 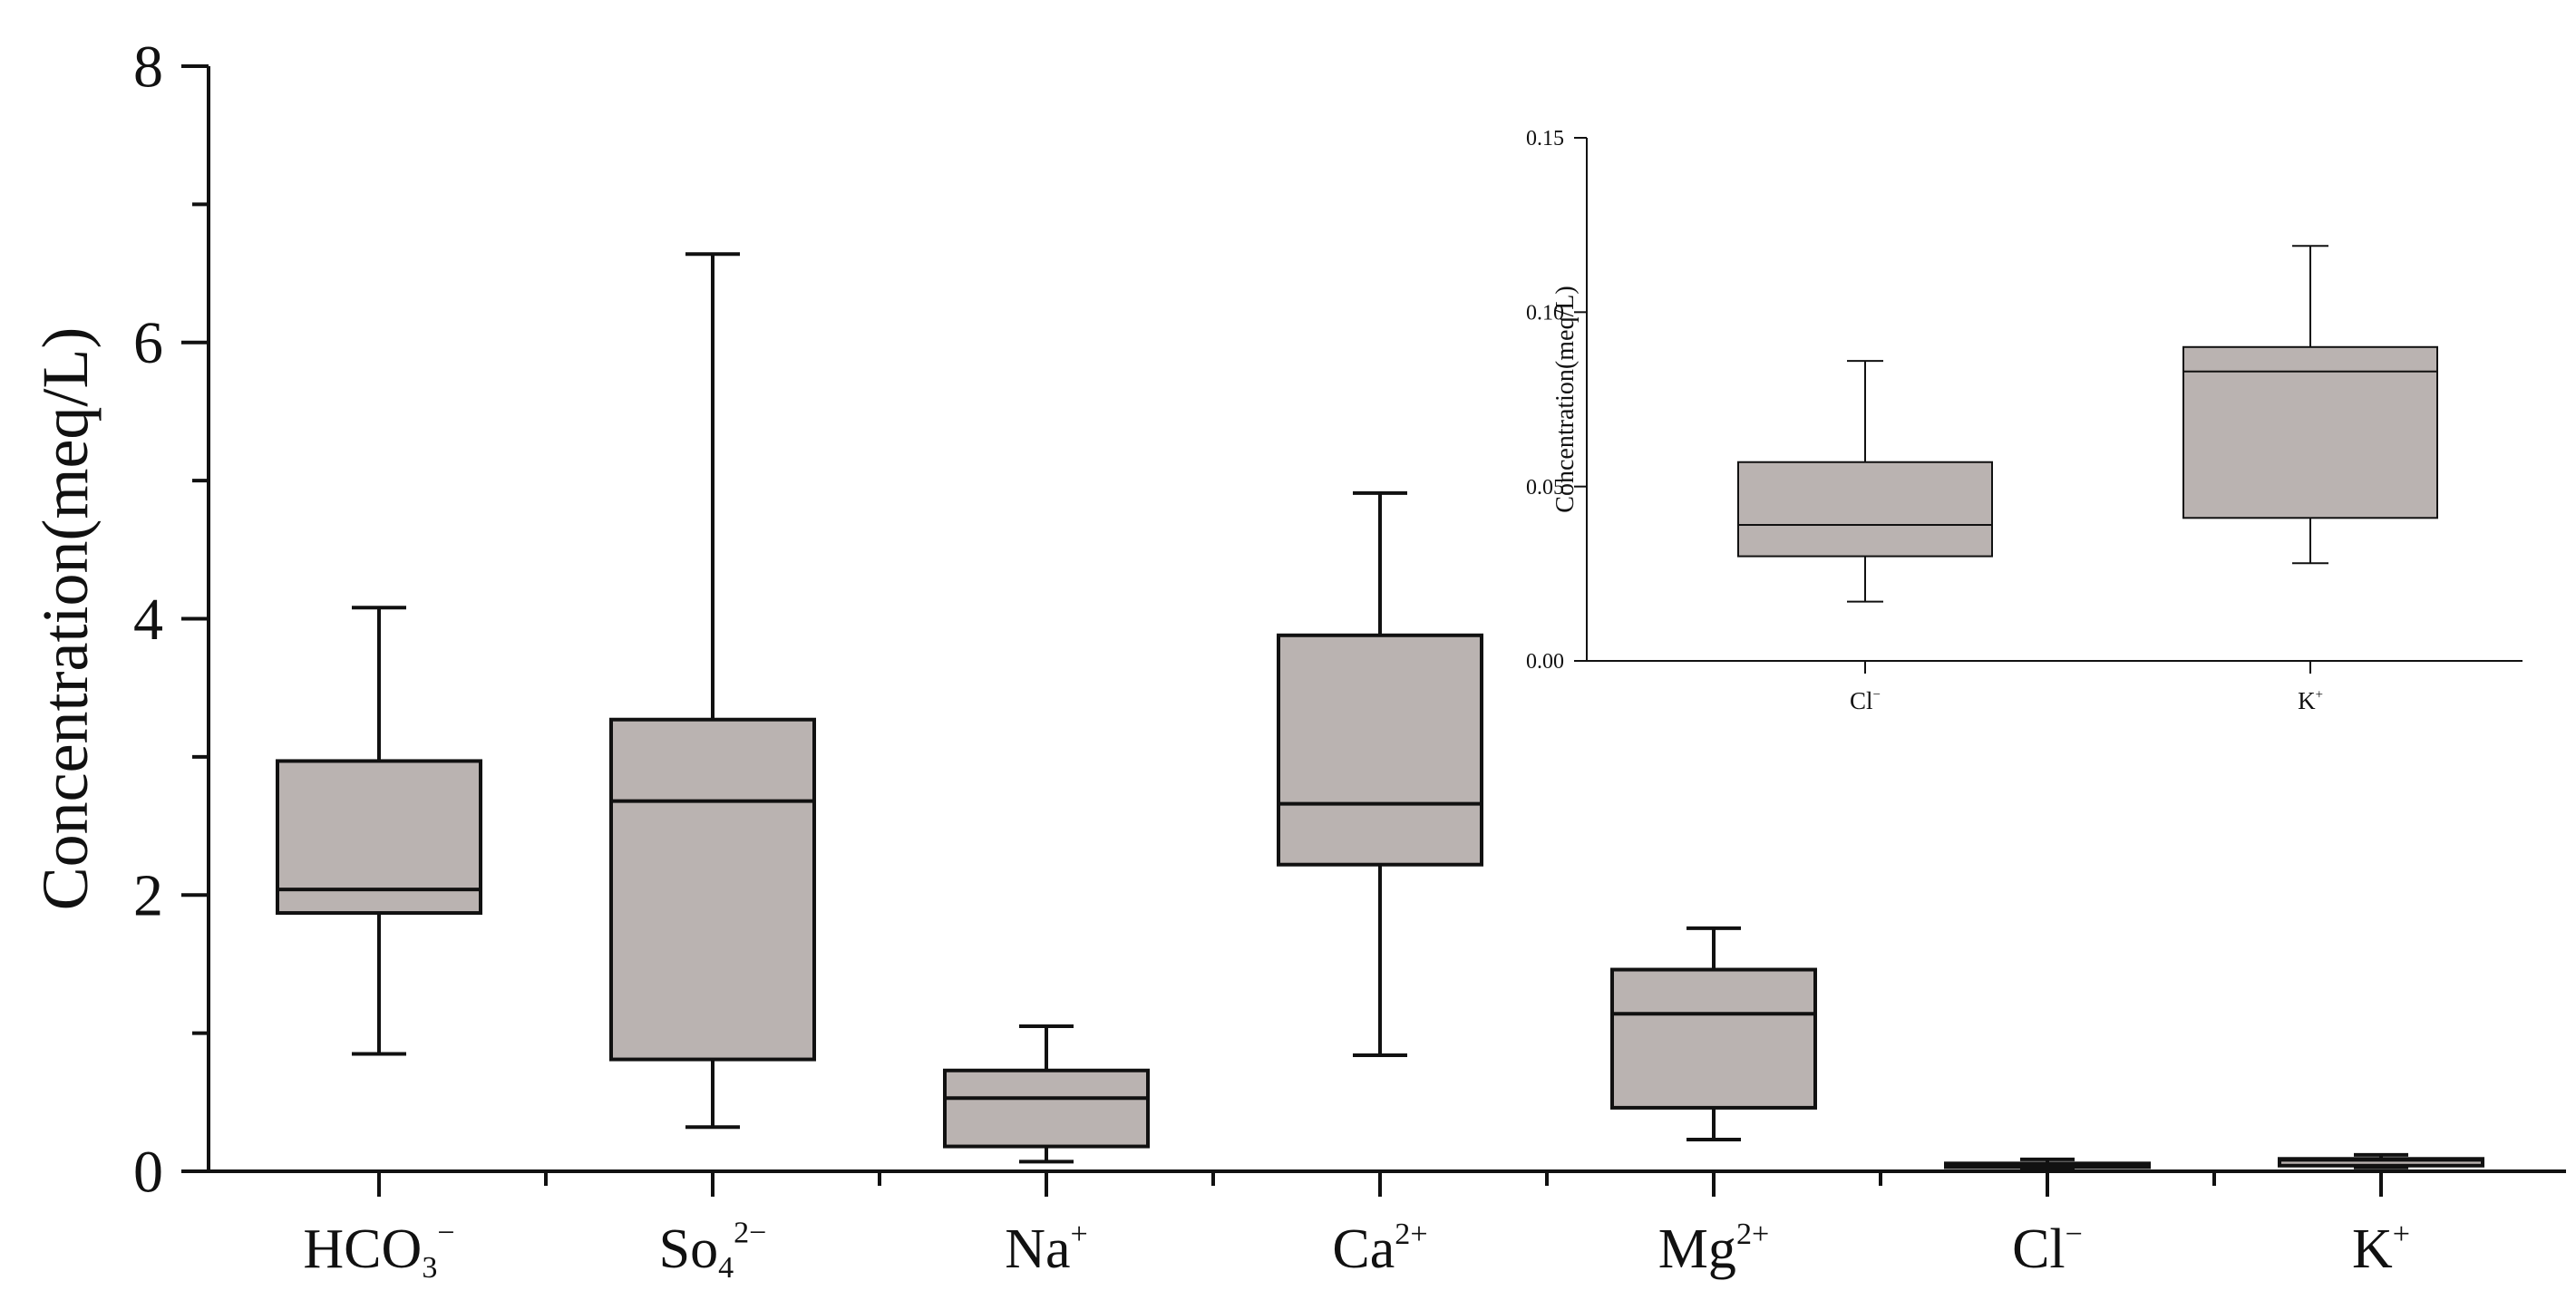 I want to click on y-tick-label: 0, so click(x=148, y=1172).